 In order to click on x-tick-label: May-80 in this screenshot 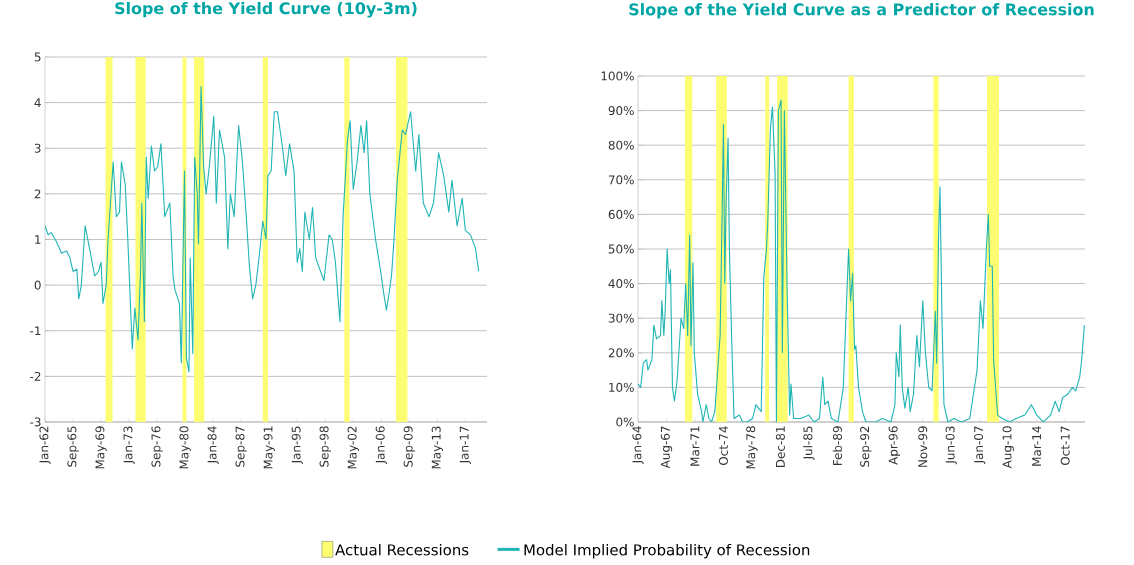, I will do `click(185, 447)`.